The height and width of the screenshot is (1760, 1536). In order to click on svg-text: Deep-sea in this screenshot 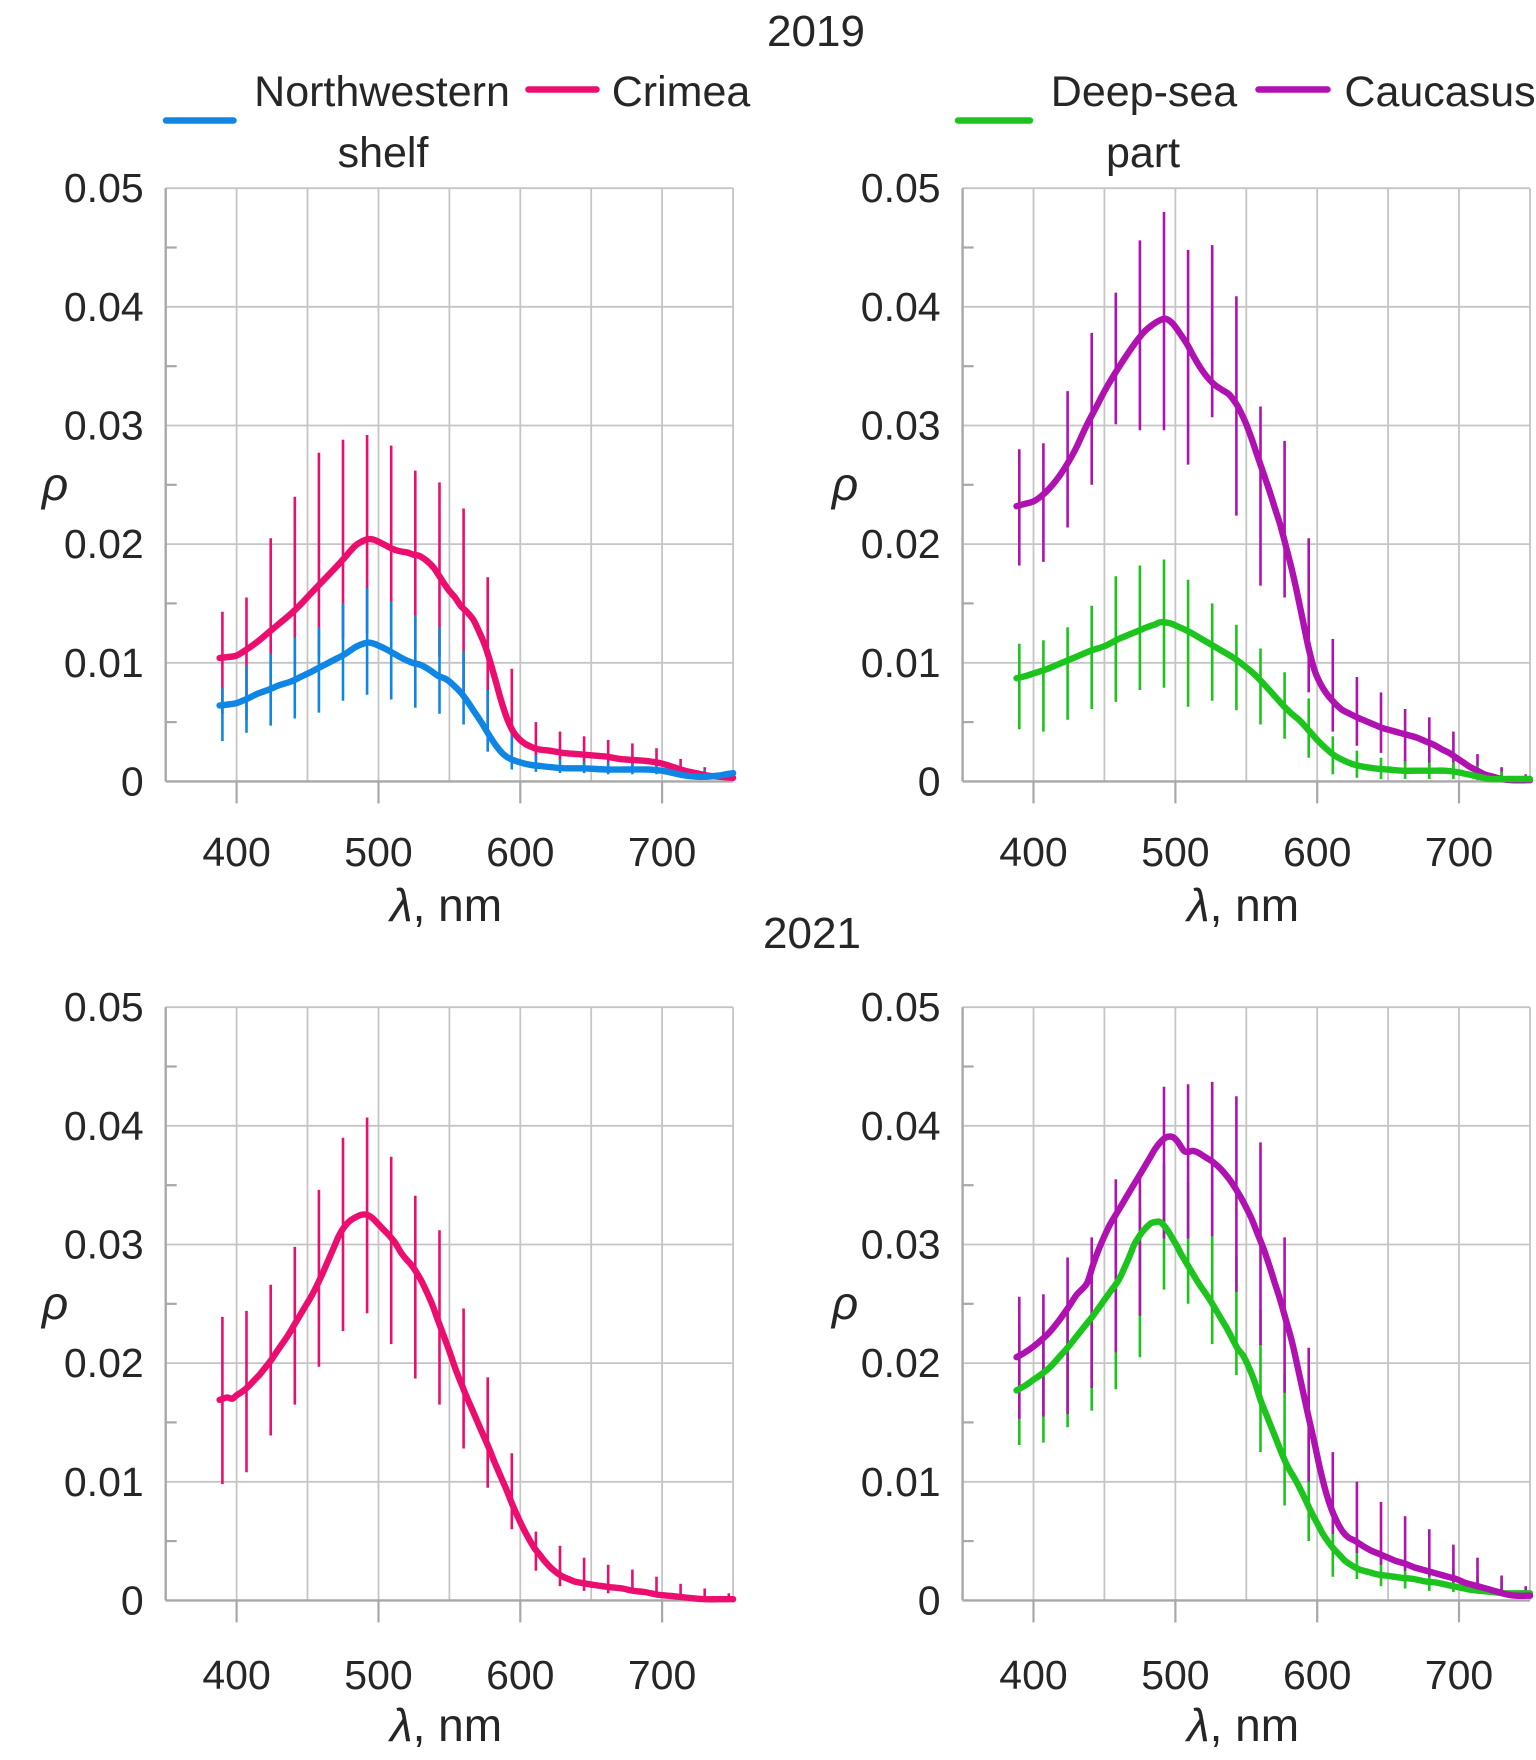, I will do `click(1144, 92)`.